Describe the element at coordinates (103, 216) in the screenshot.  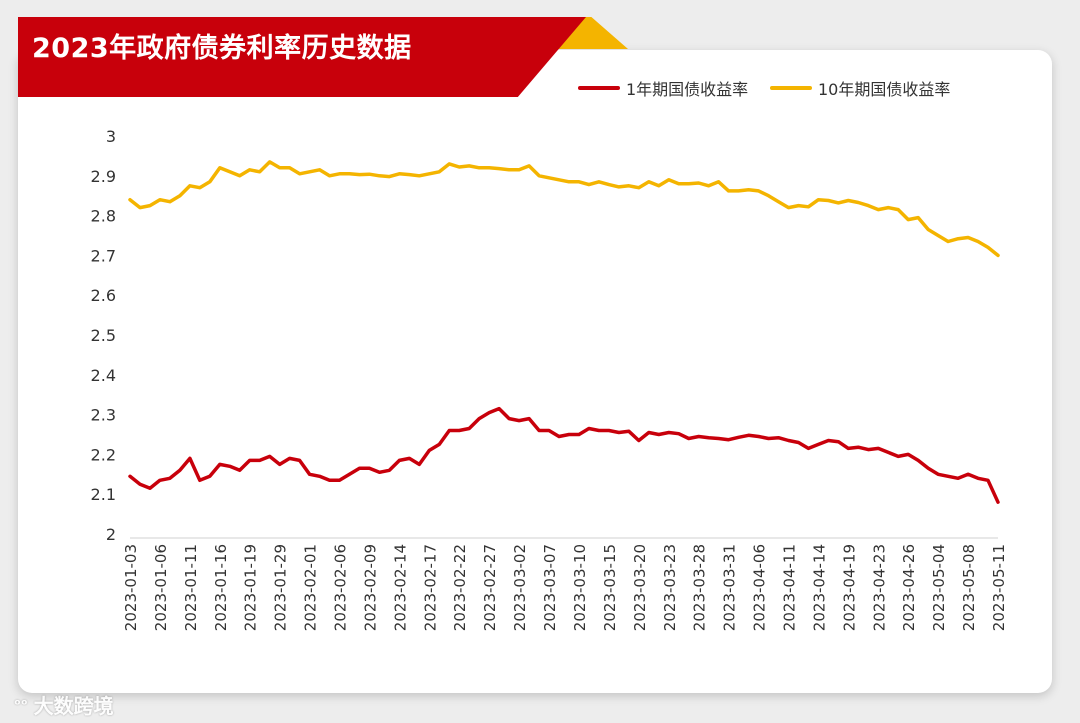
I see `y-tick-label: 2.8` at that location.